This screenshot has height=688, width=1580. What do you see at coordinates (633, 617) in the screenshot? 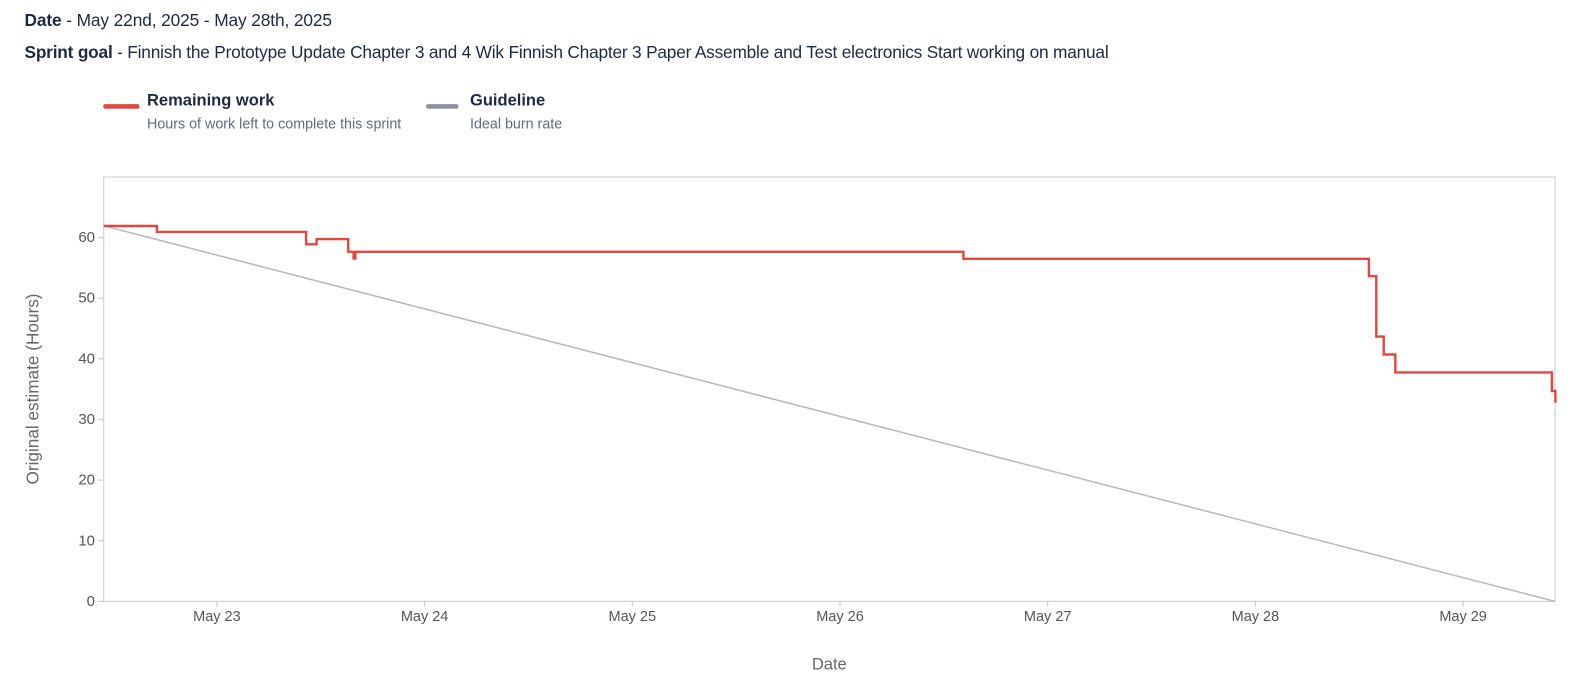
I see `svg-text: May 25` at bounding box center [633, 617].